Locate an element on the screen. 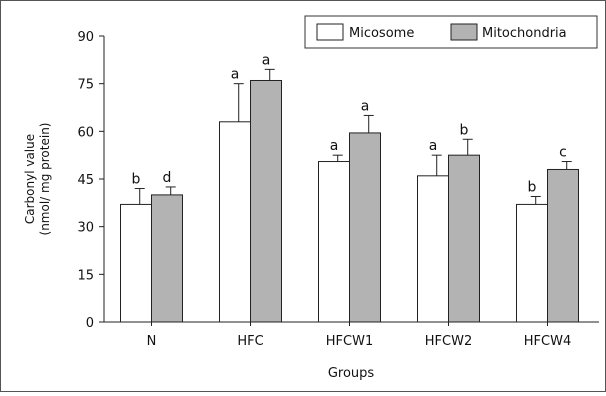  x-tick-label: HFC is located at coordinates (250, 341).